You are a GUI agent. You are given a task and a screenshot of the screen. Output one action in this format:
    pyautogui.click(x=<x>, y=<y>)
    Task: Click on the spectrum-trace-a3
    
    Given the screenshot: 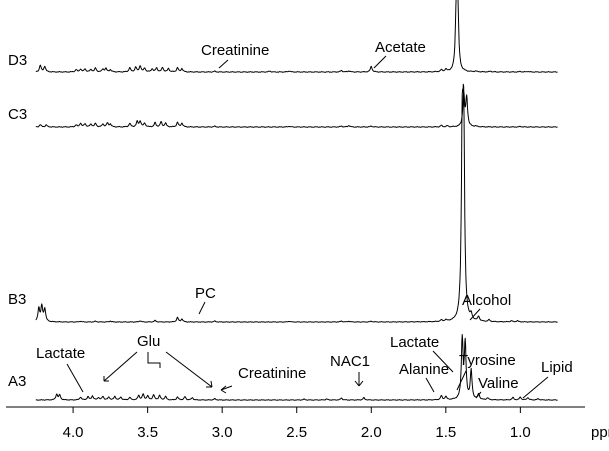 What is the action you would take?
    pyautogui.click(x=296, y=367)
    